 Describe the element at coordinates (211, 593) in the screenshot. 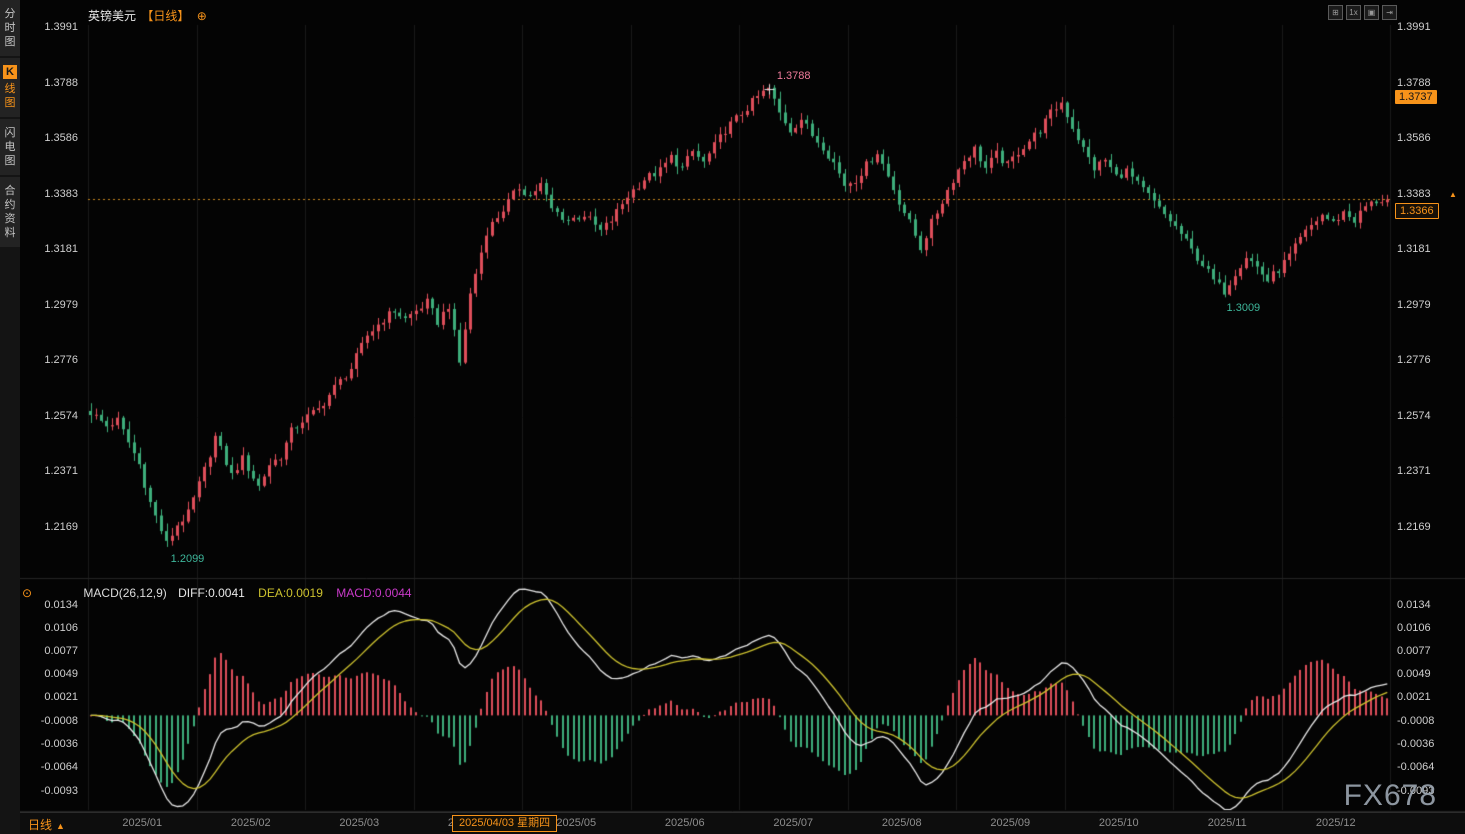

I see `macd-diff-value: DIFF:0.0041` at that location.